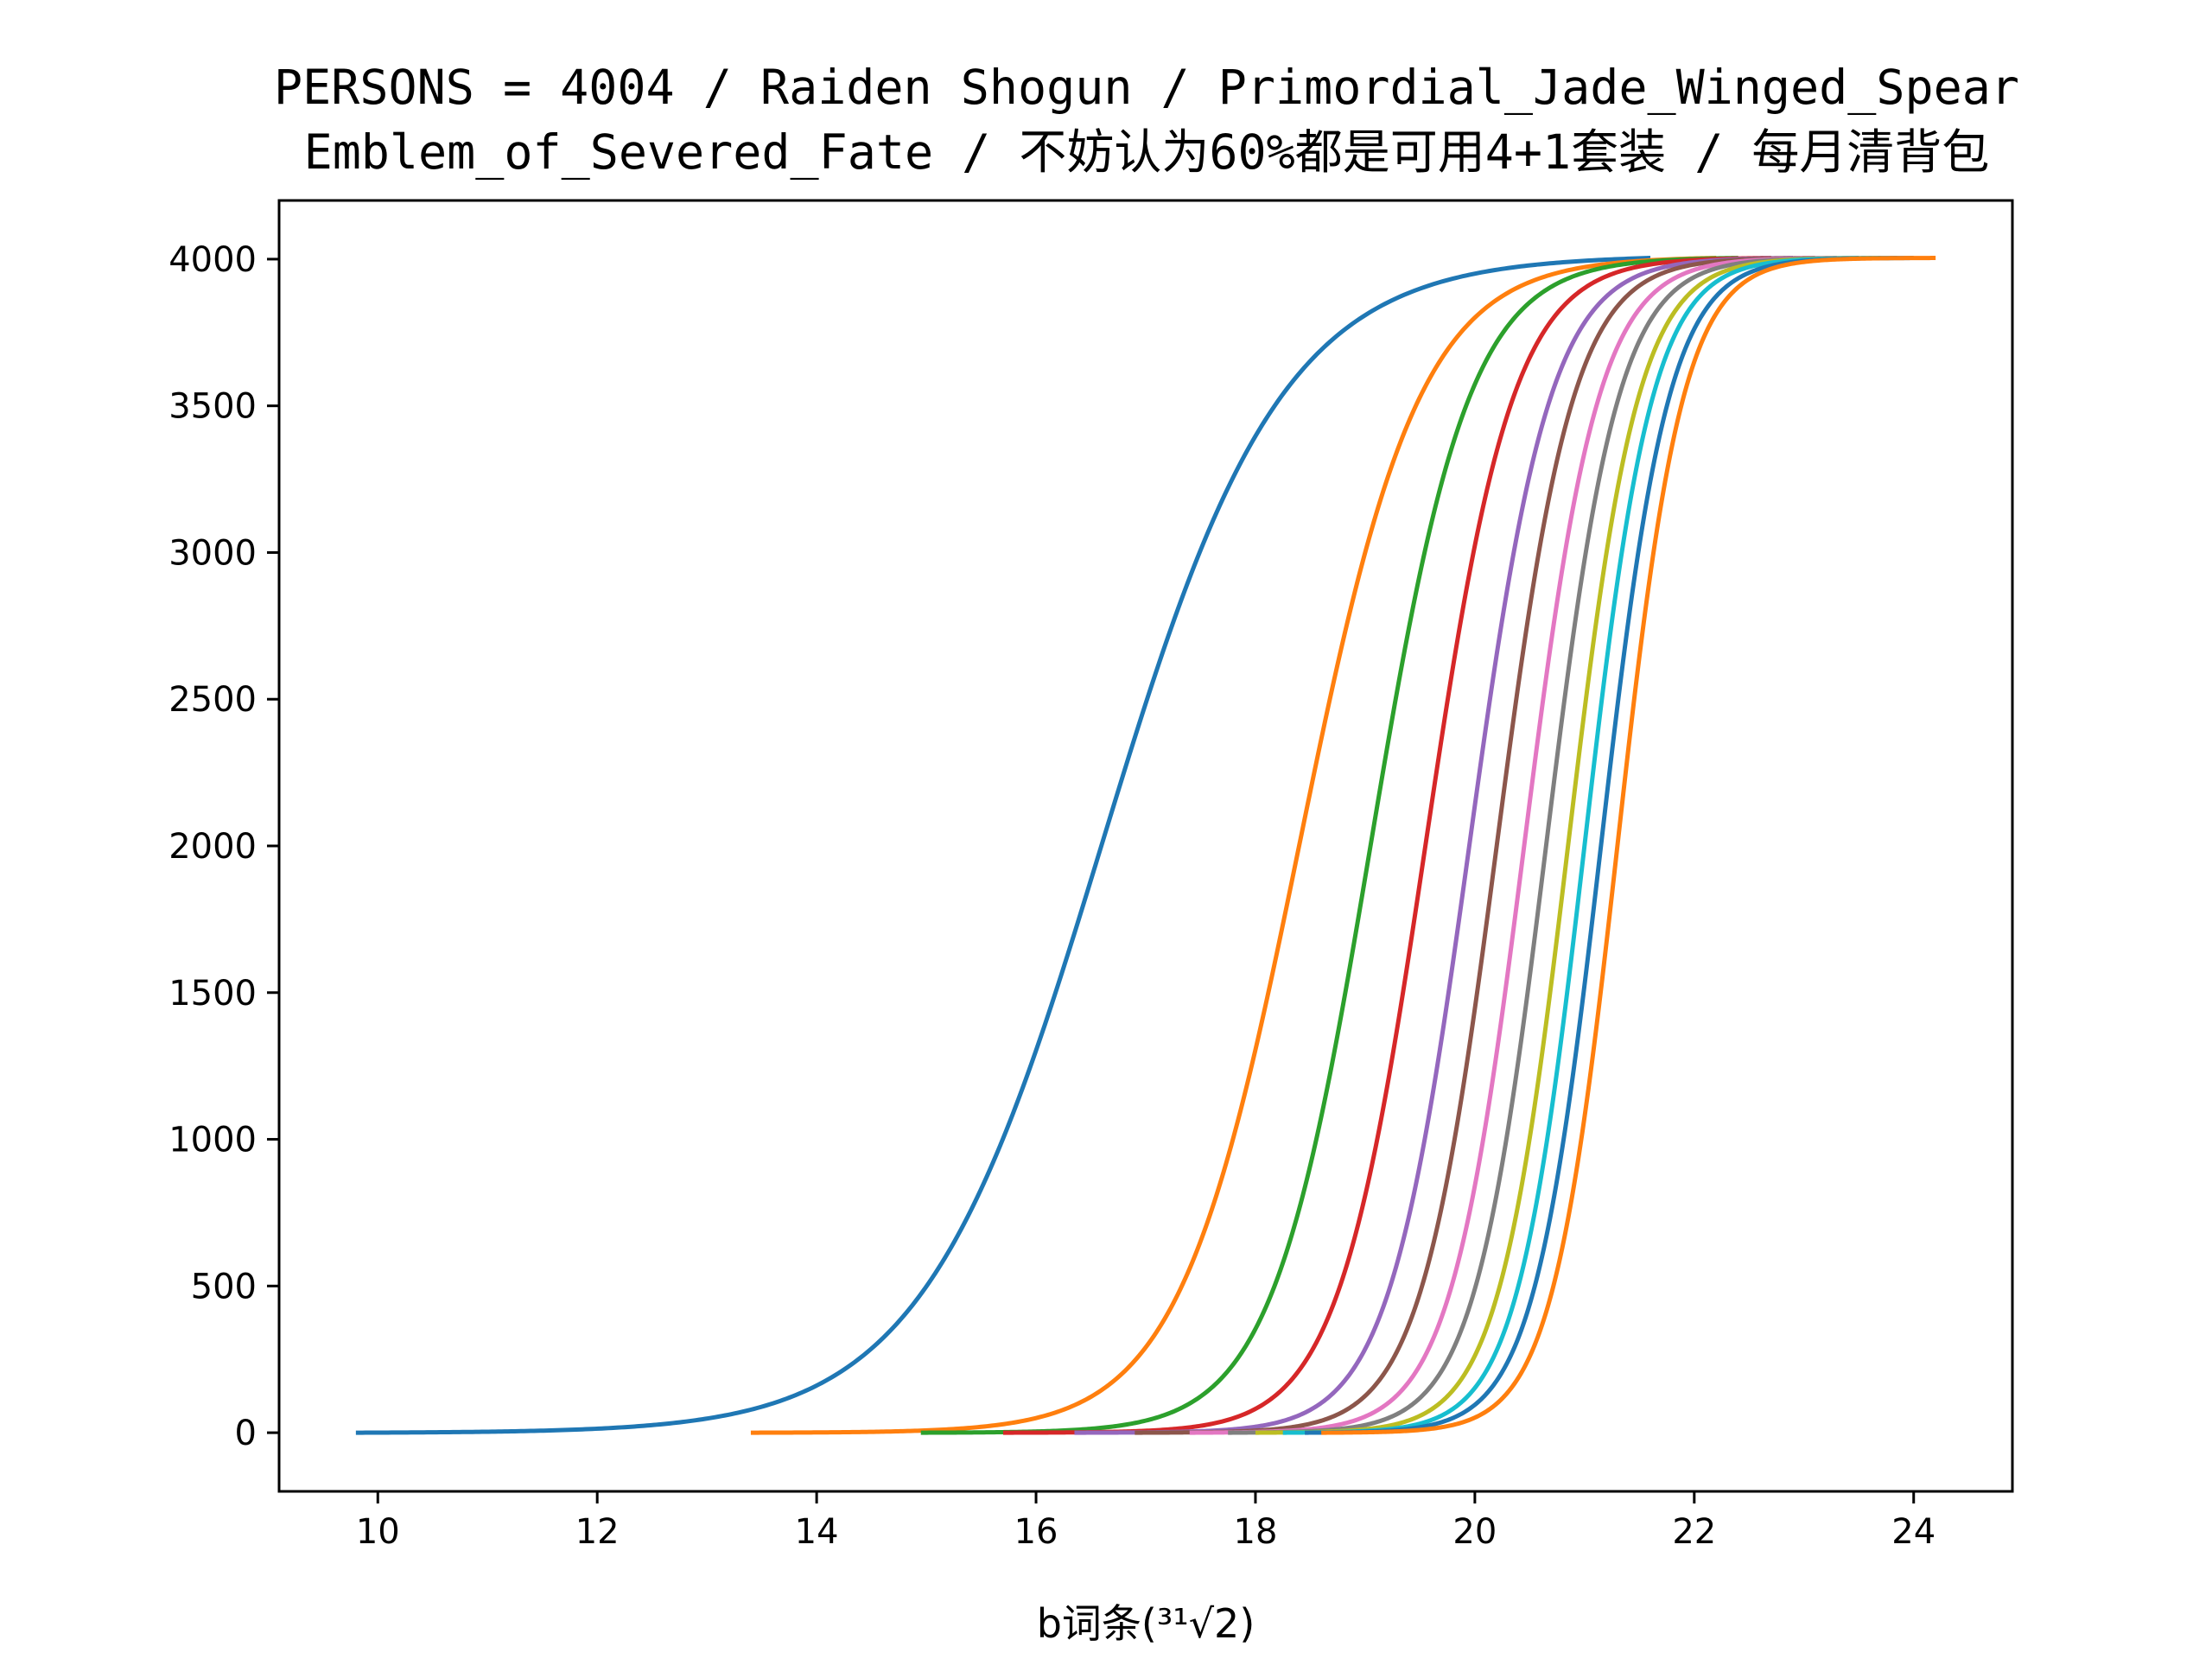  What do you see at coordinates (1146, 1623) in the screenshot?
I see `x-axis-label: b词条(³¹√2)` at bounding box center [1146, 1623].